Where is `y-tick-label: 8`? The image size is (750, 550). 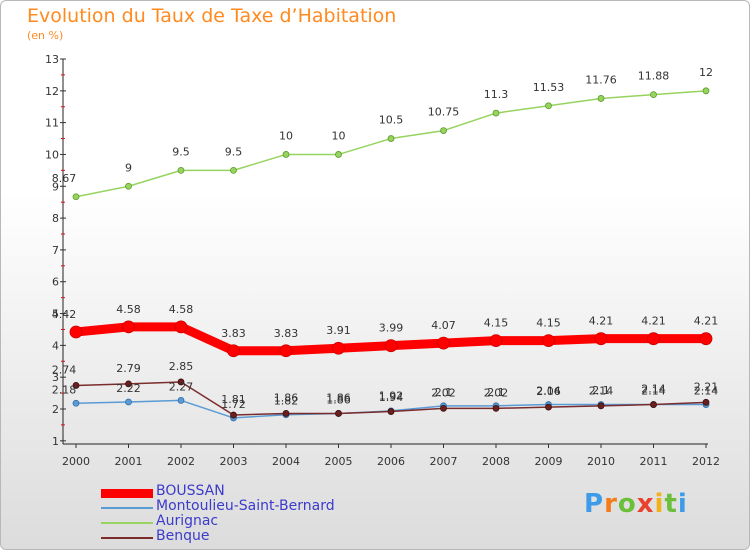 y-tick-label: 8 is located at coordinates (55, 218).